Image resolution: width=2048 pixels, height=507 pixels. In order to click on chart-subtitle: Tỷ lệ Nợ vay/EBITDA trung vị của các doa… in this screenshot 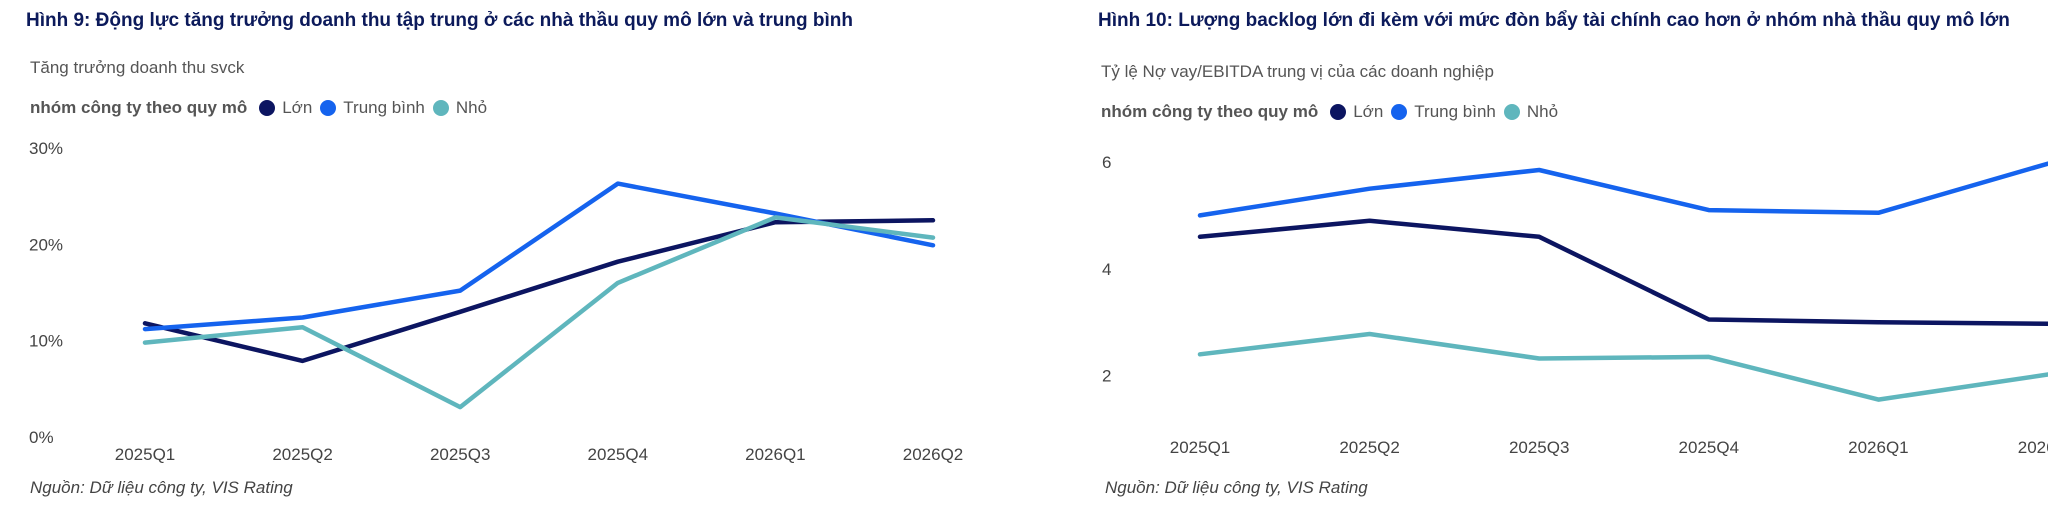, I will do `click(1297, 71)`.